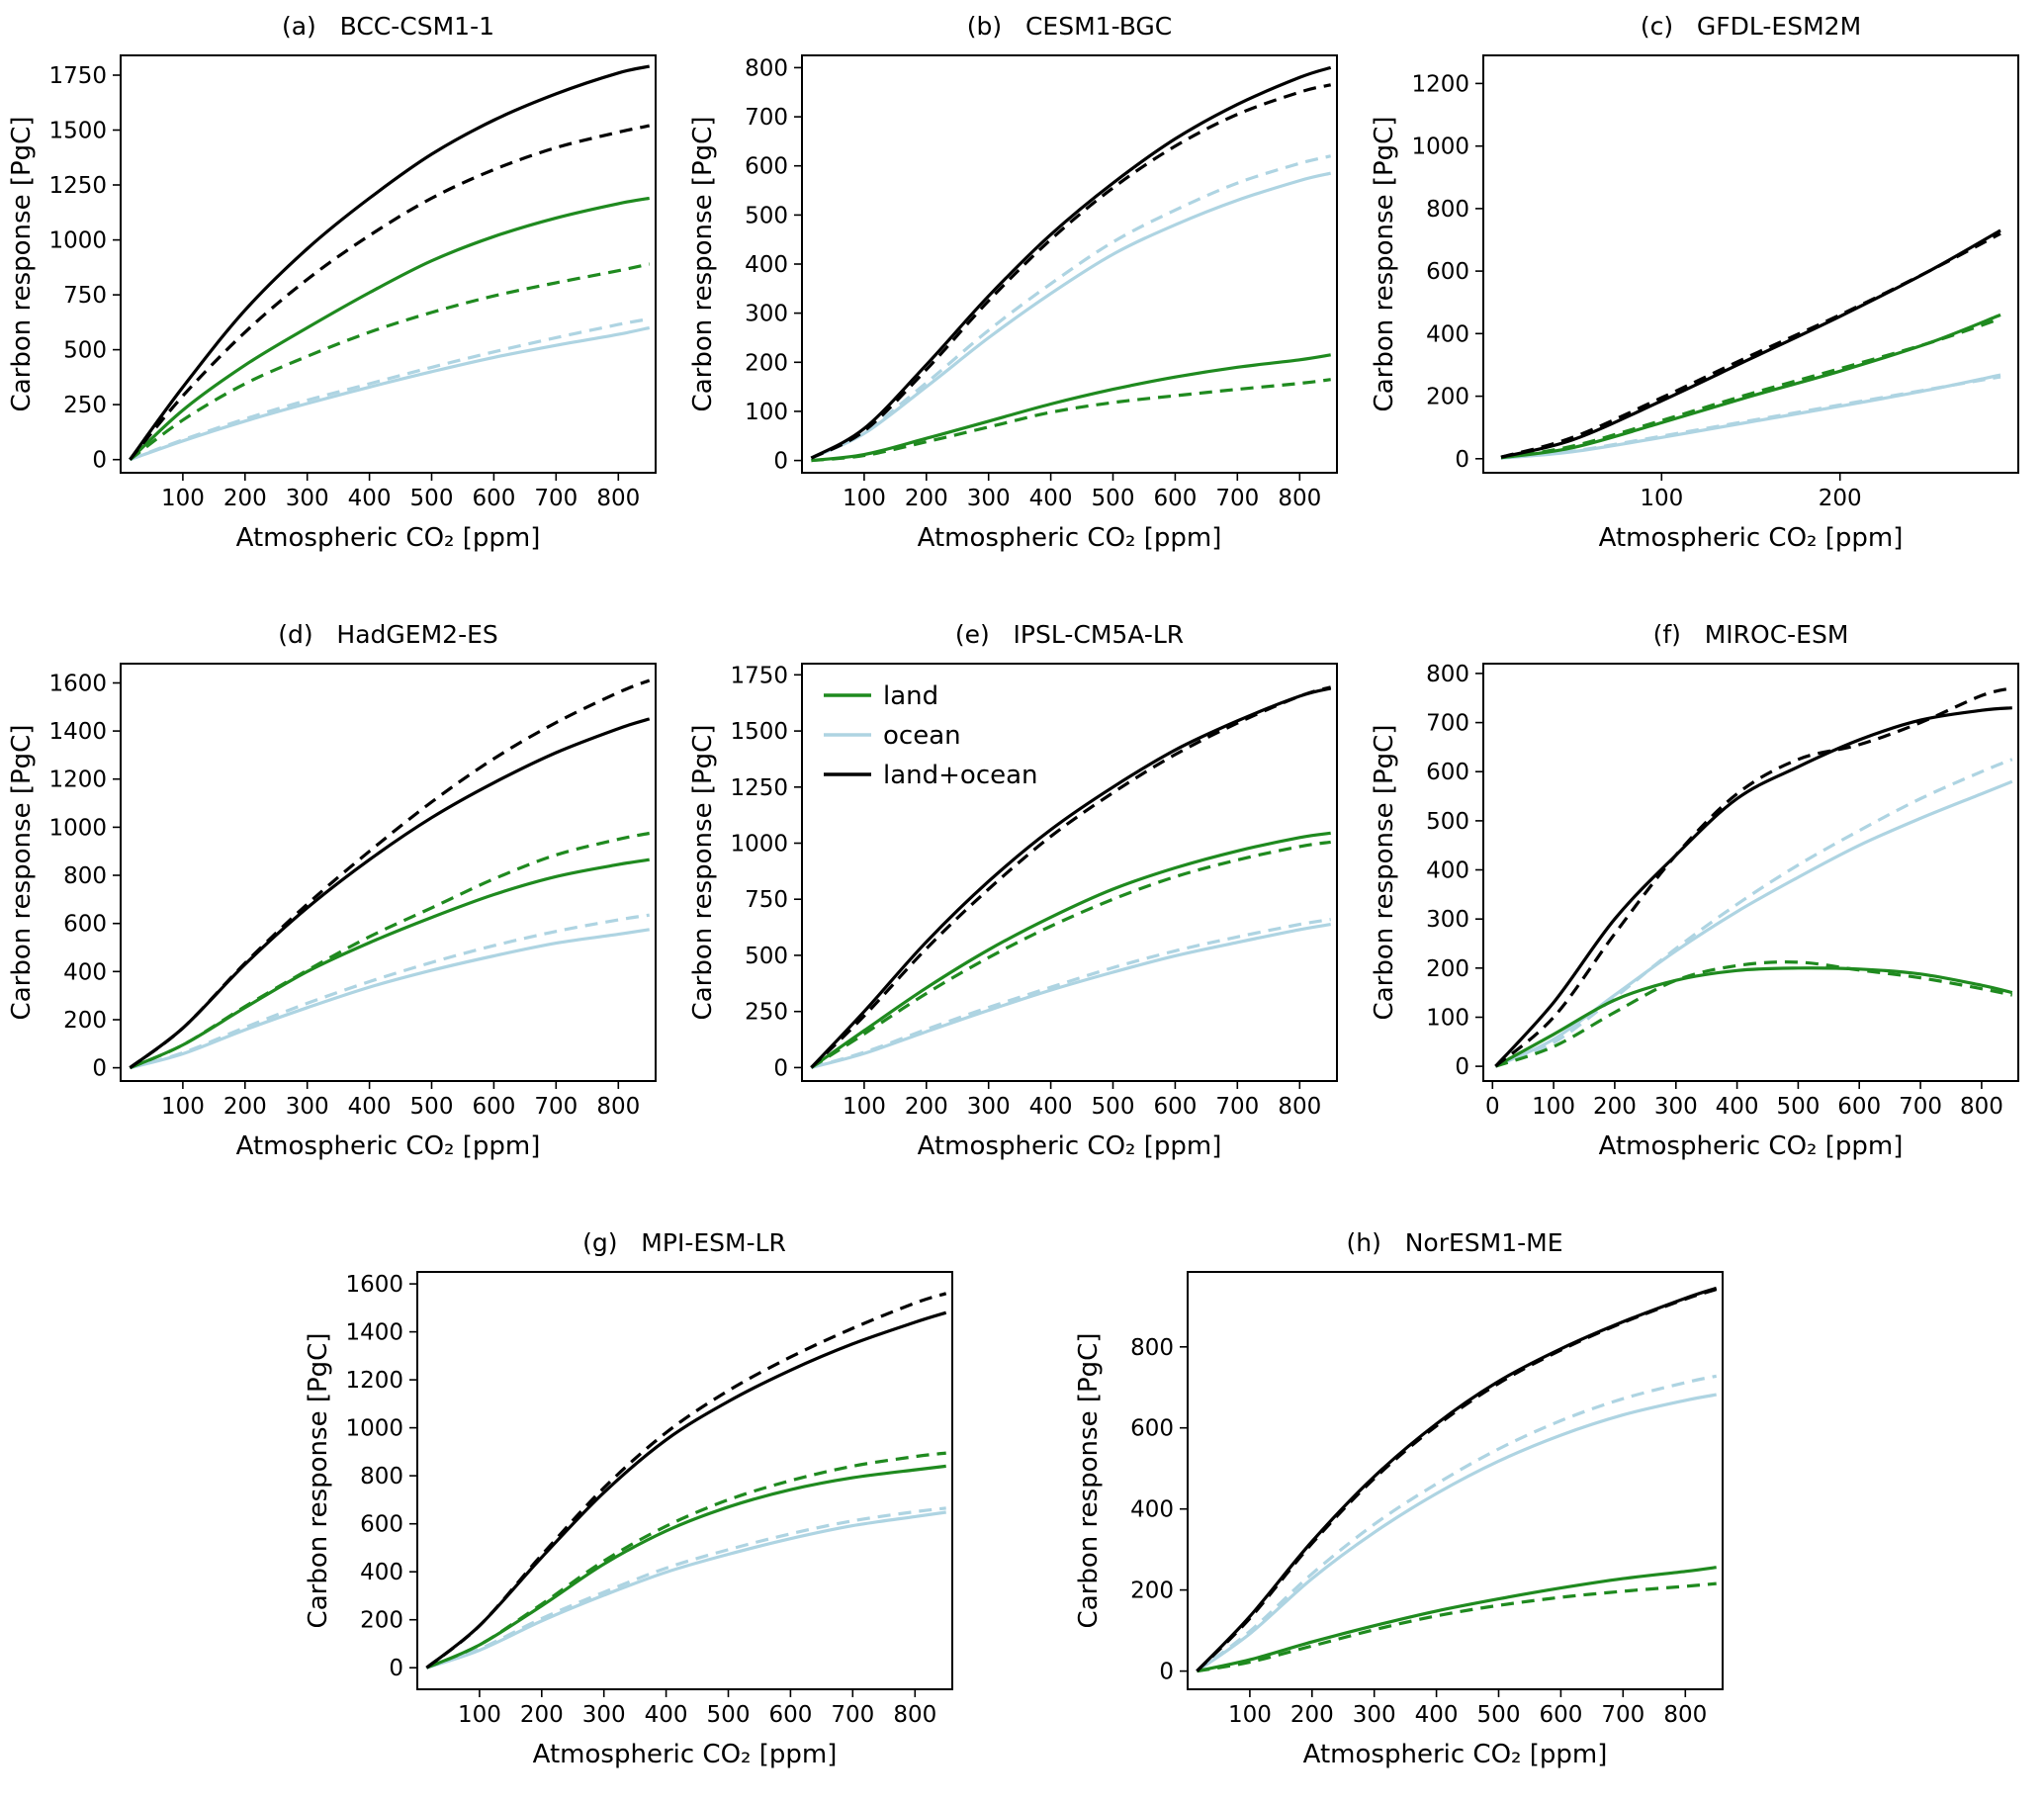  What do you see at coordinates (1440, 84) in the screenshot?
I see `y-tick-label: 1200` at bounding box center [1440, 84].